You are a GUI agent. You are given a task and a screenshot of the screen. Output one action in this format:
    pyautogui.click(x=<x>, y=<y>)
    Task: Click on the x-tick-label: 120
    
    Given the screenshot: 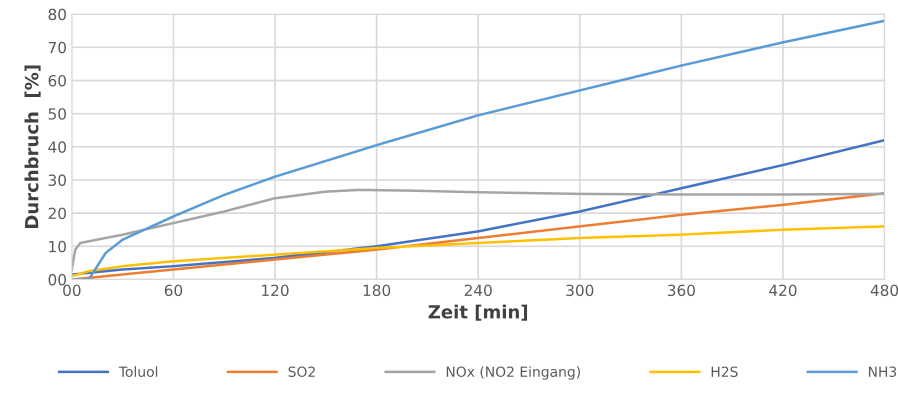 What is the action you would take?
    pyautogui.click(x=275, y=290)
    